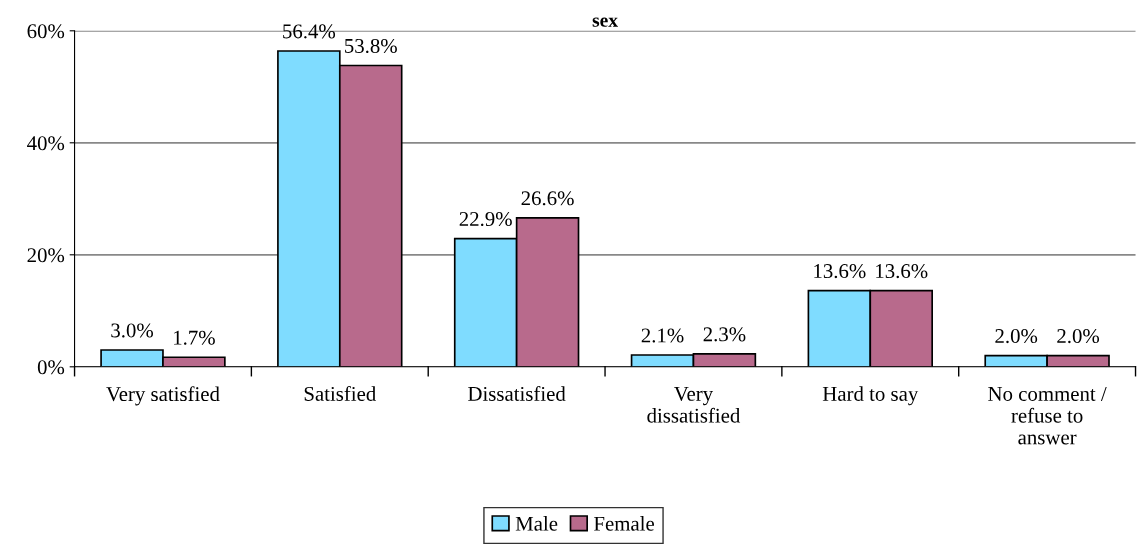  I want to click on x-tick-label: Satisfied, so click(340, 393).